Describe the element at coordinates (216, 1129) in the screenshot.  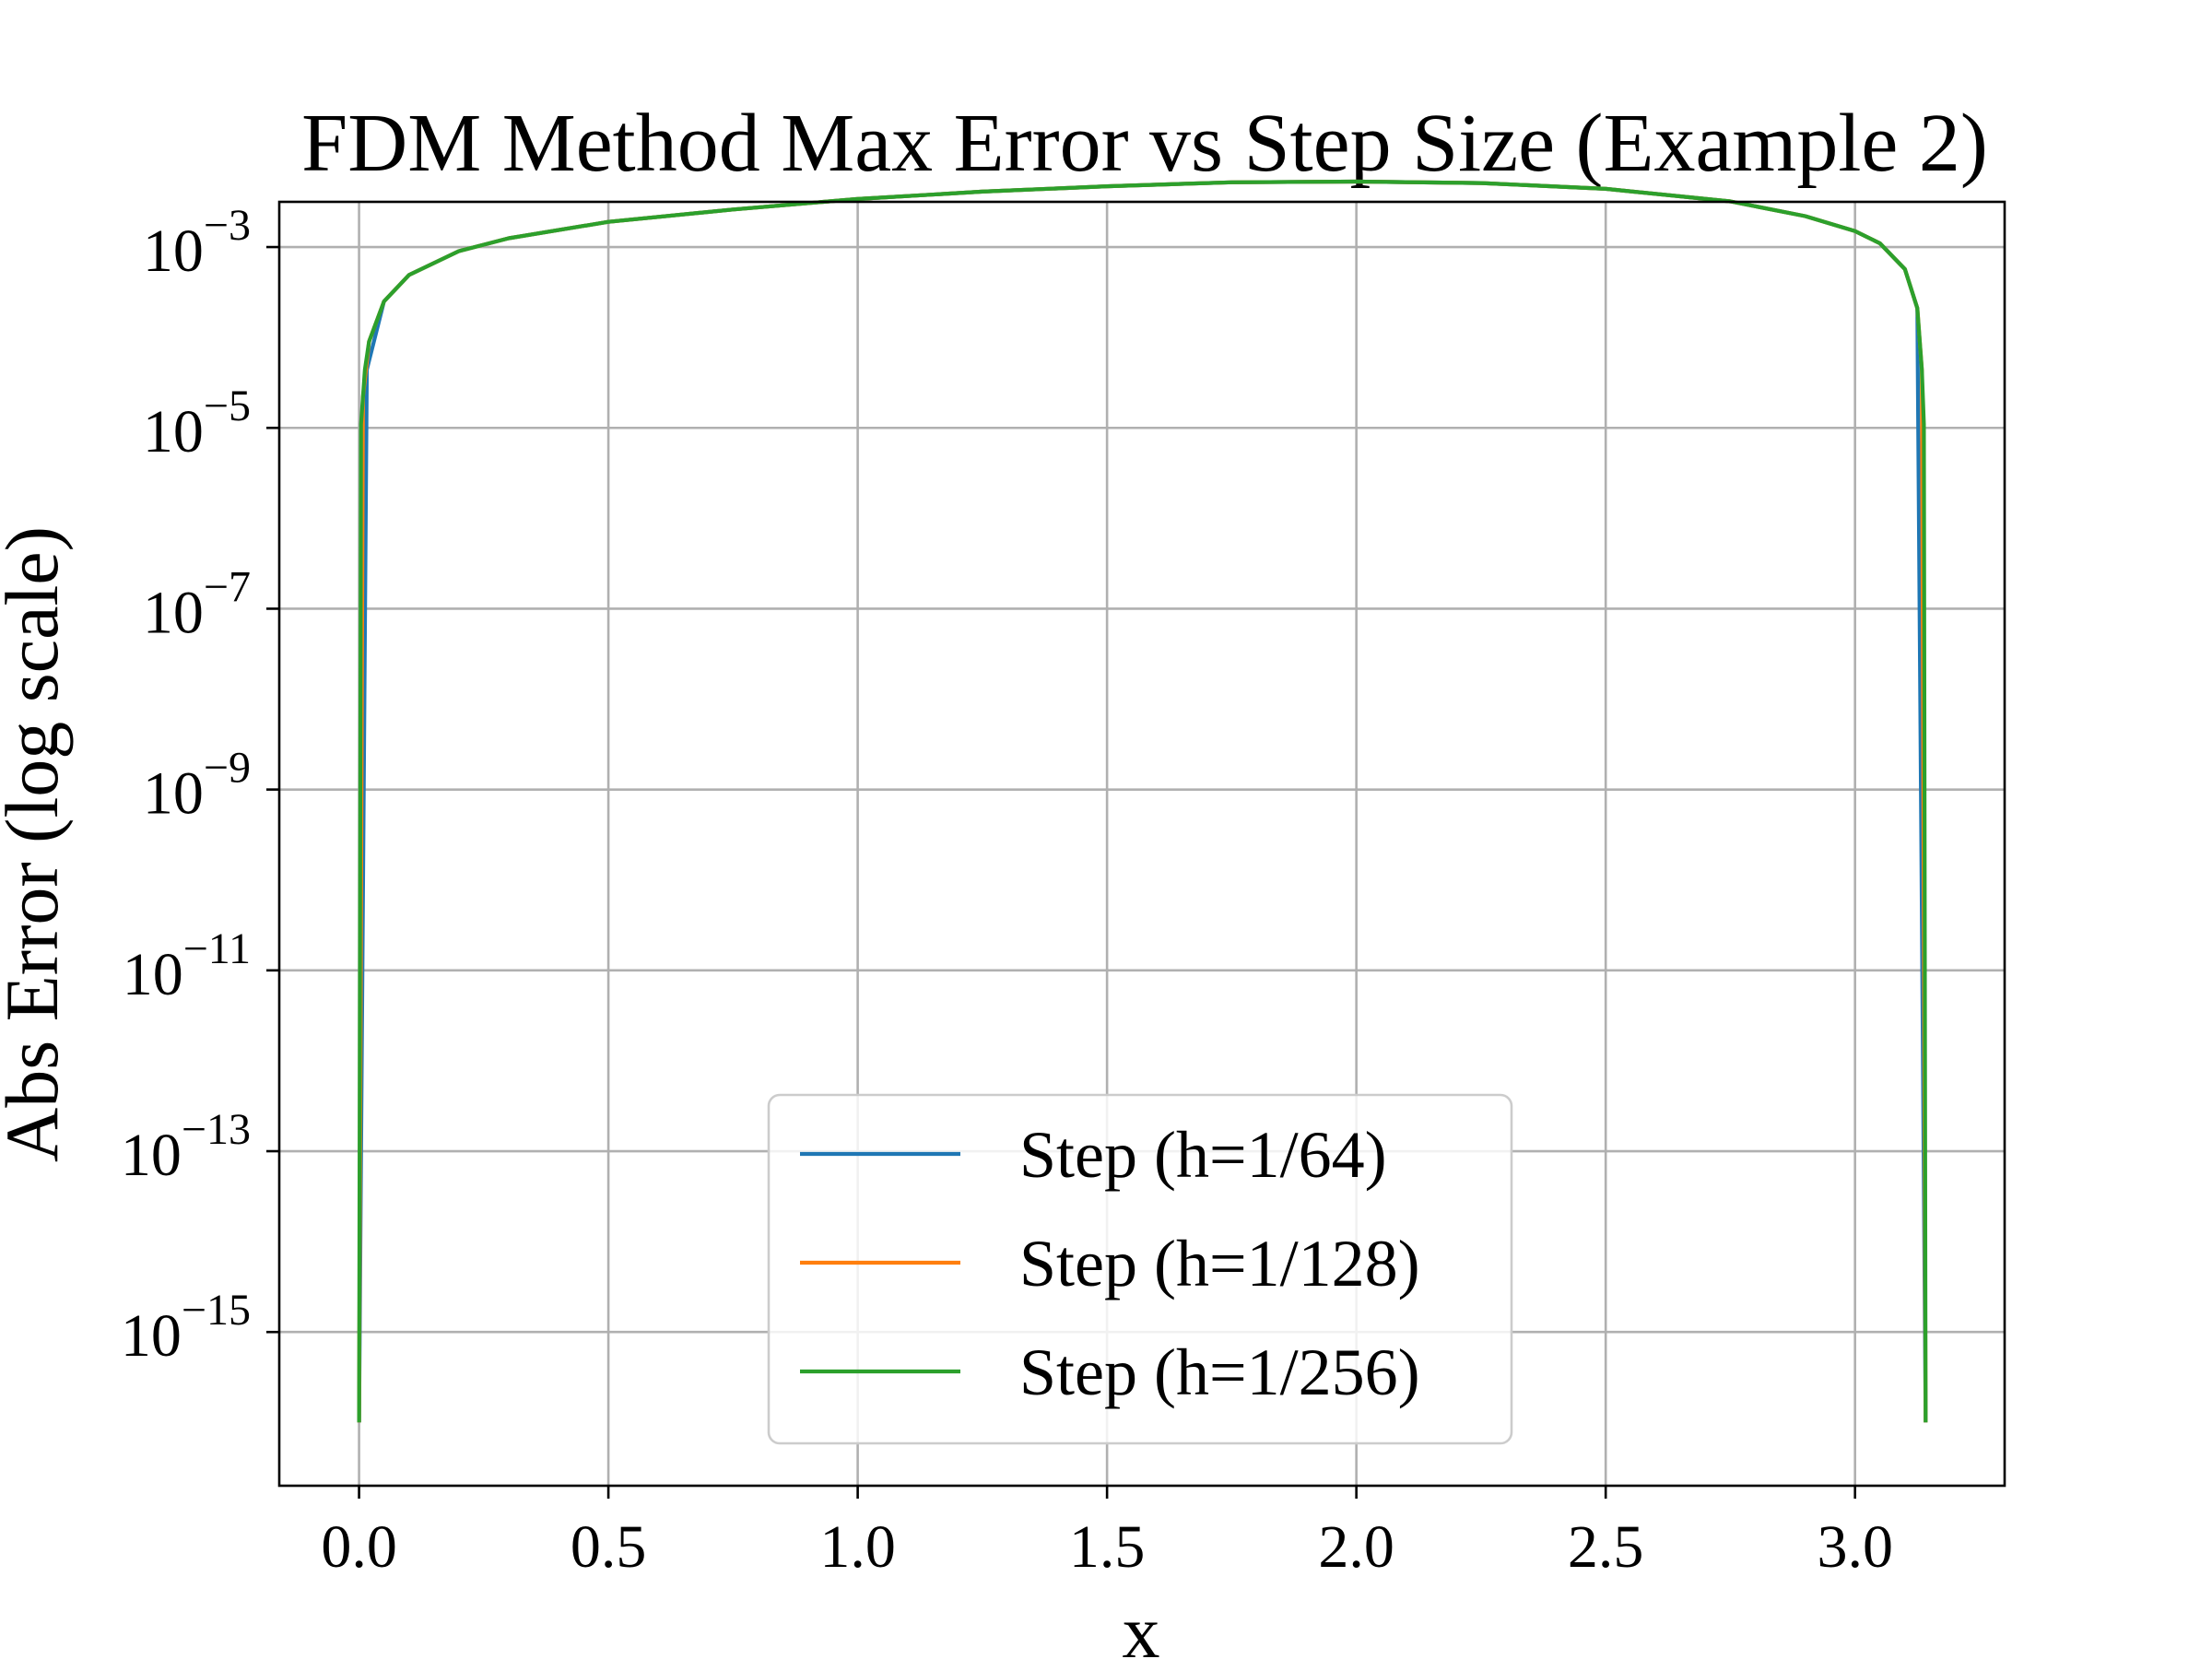
I see `y-tick-exponent: −13` at that location.